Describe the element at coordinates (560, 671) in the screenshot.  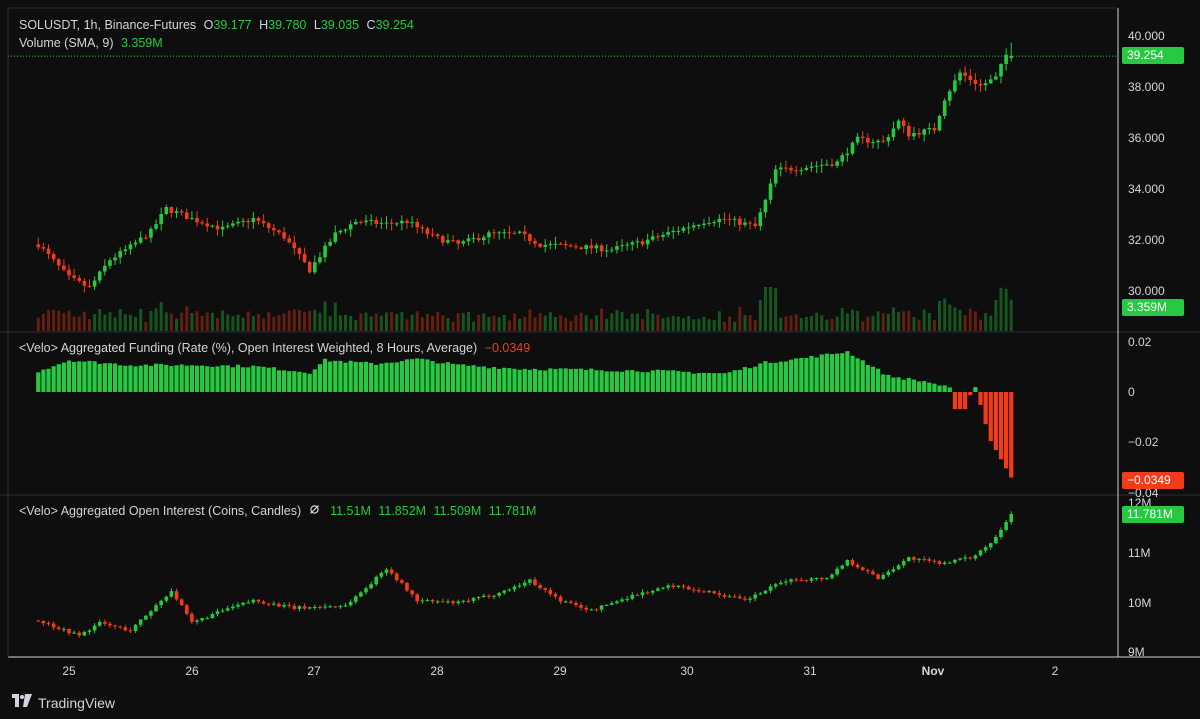
I see `time-tick: 29` at that location.